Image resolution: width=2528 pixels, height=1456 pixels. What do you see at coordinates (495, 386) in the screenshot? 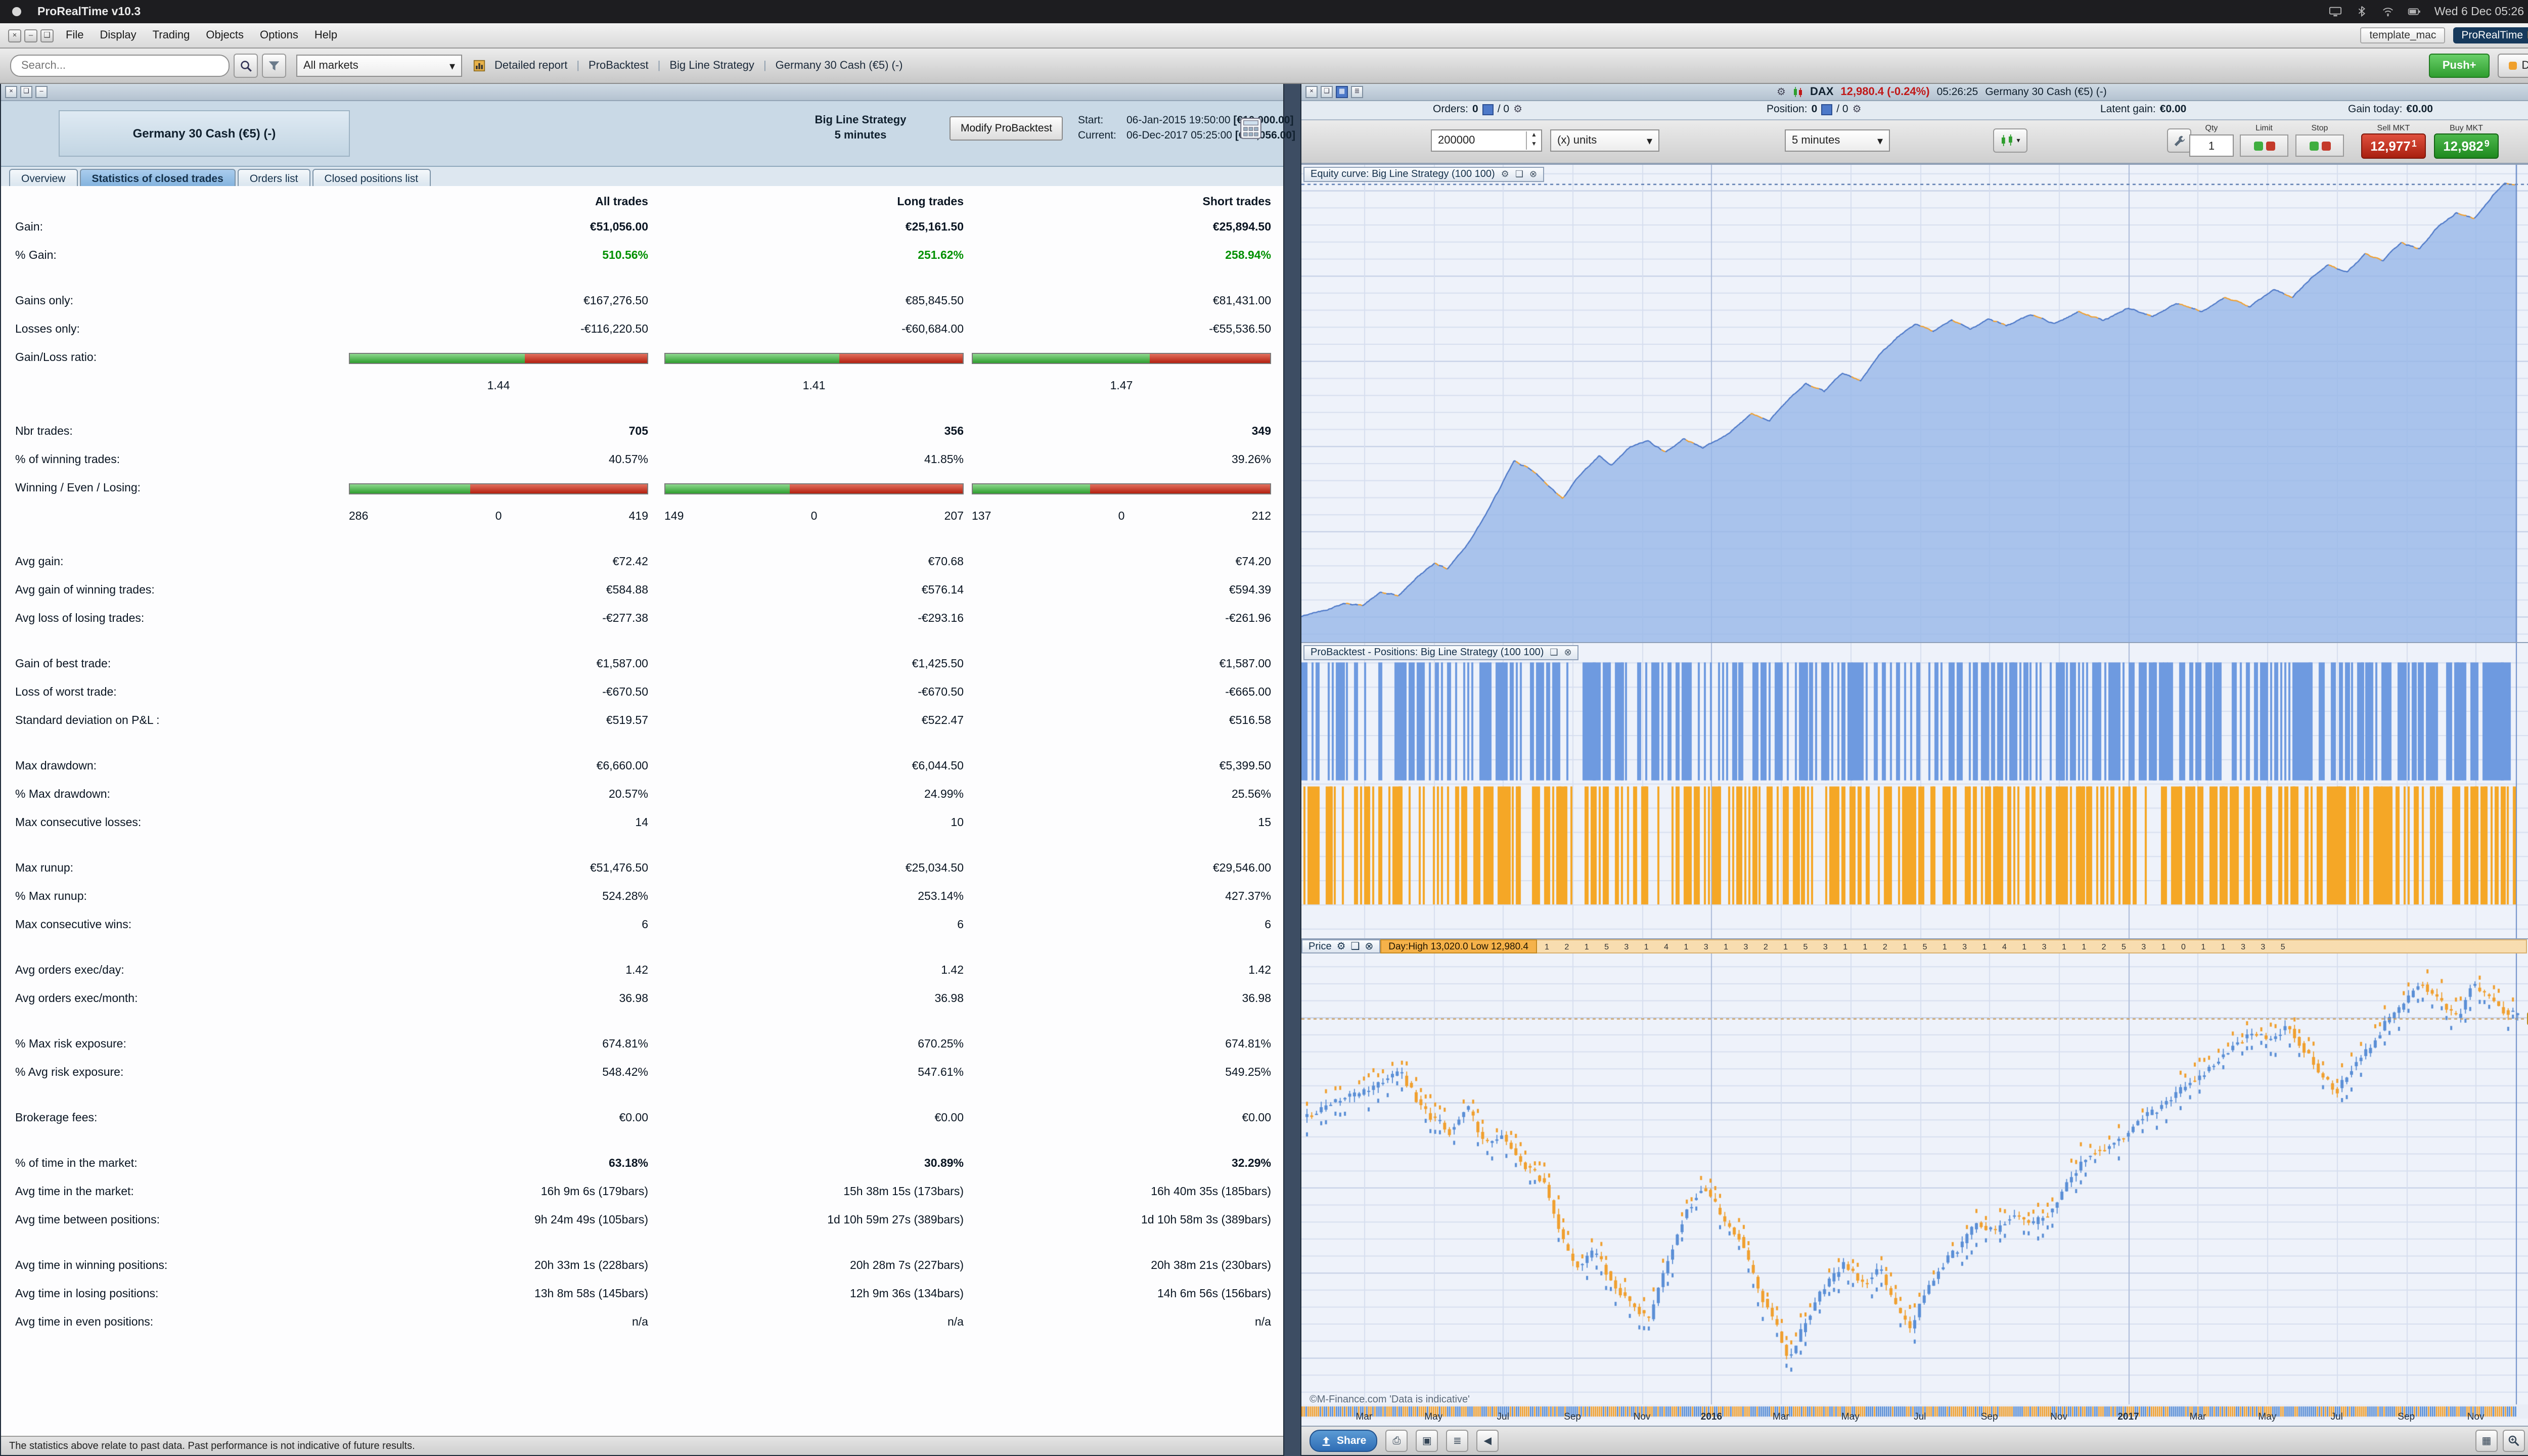
I see `stats-cell: 1.44` at bounding box center [495, 386].